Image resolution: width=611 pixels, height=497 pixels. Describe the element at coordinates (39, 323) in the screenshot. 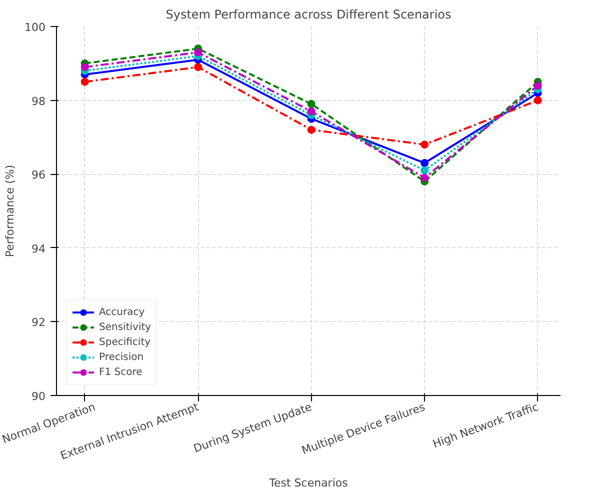

I see `y-tick-label: 92` at that location.